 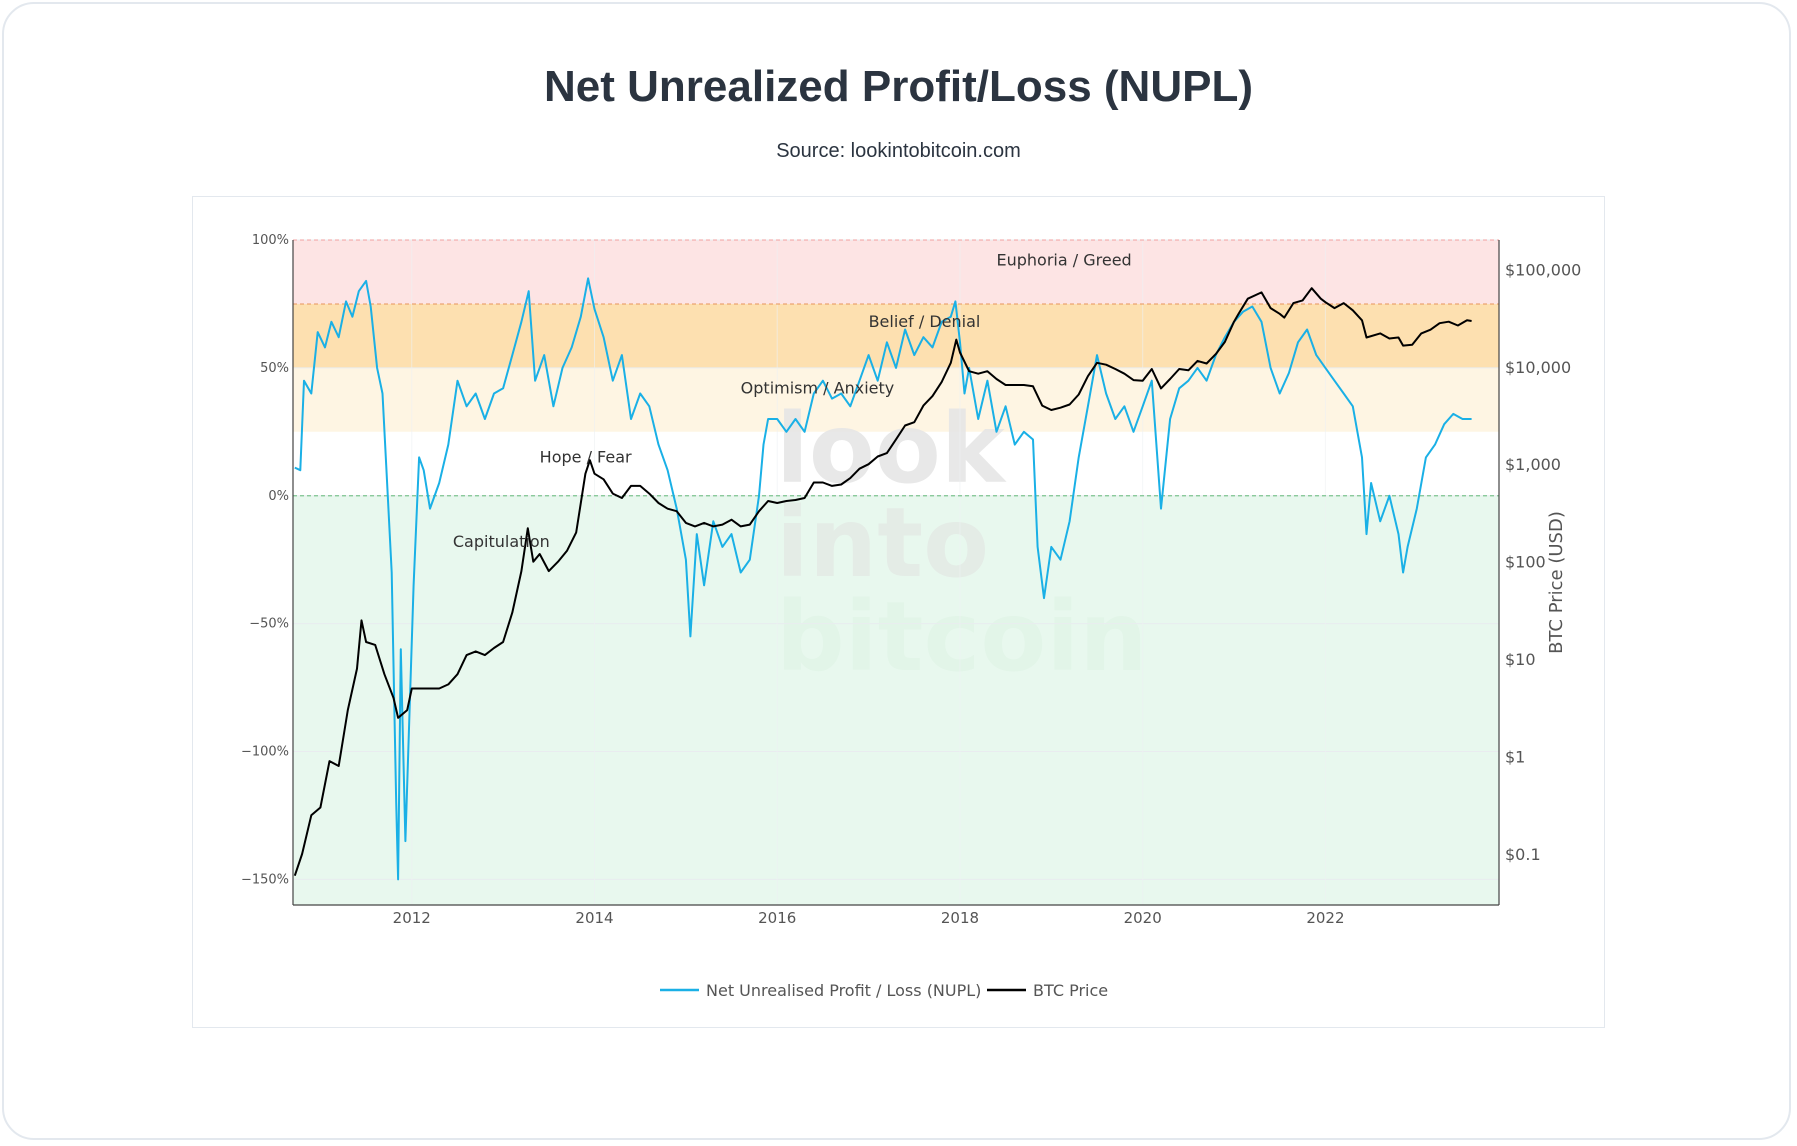 What do you see at coordinates (265, 752) in the screenshot?
I see `y-left-tick-label: −100%` at bounding box center [265, 752].